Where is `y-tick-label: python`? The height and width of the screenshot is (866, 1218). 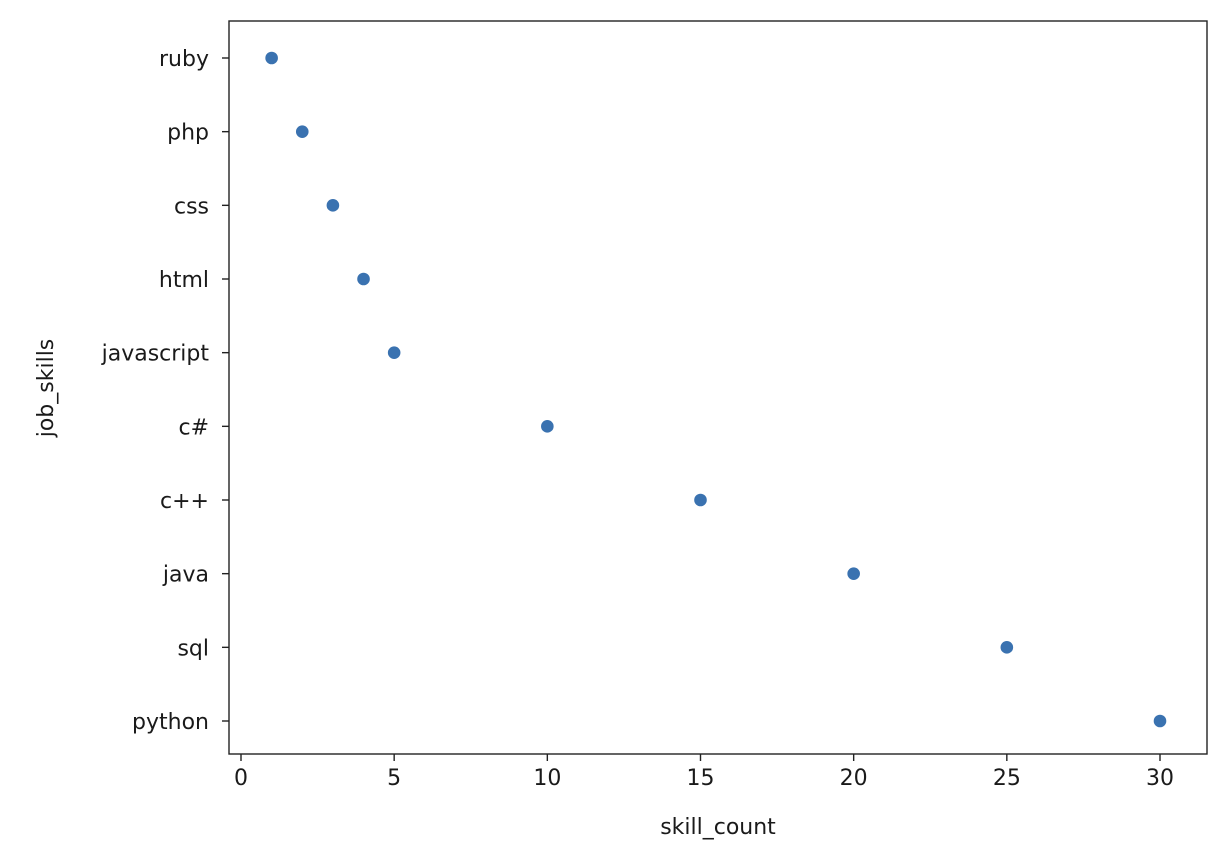 y-tick-label: python is located at coordinates (170, 722).